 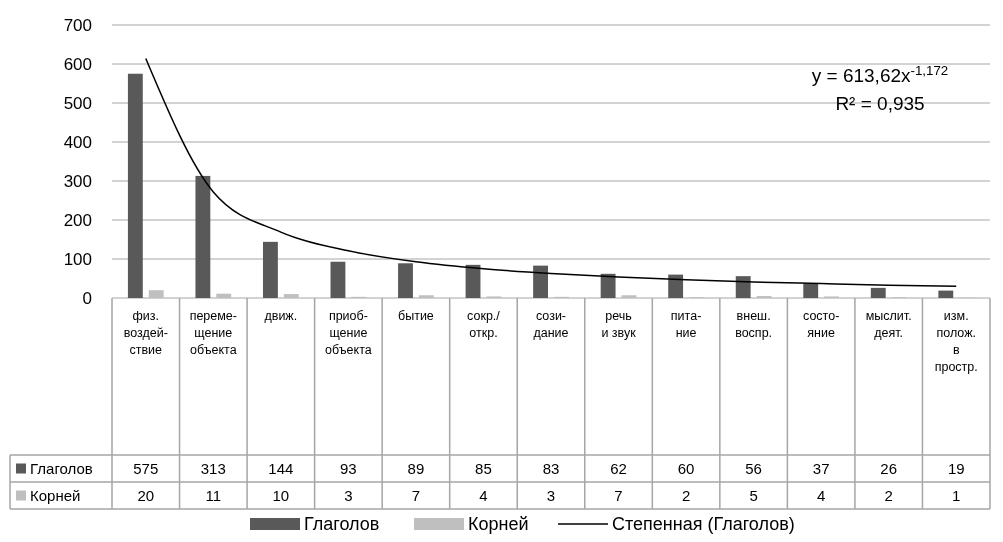 What do you see at coordinates (416, 468) in the screenshot?
I see `data-label: 89` at bounding box center [416, 468].